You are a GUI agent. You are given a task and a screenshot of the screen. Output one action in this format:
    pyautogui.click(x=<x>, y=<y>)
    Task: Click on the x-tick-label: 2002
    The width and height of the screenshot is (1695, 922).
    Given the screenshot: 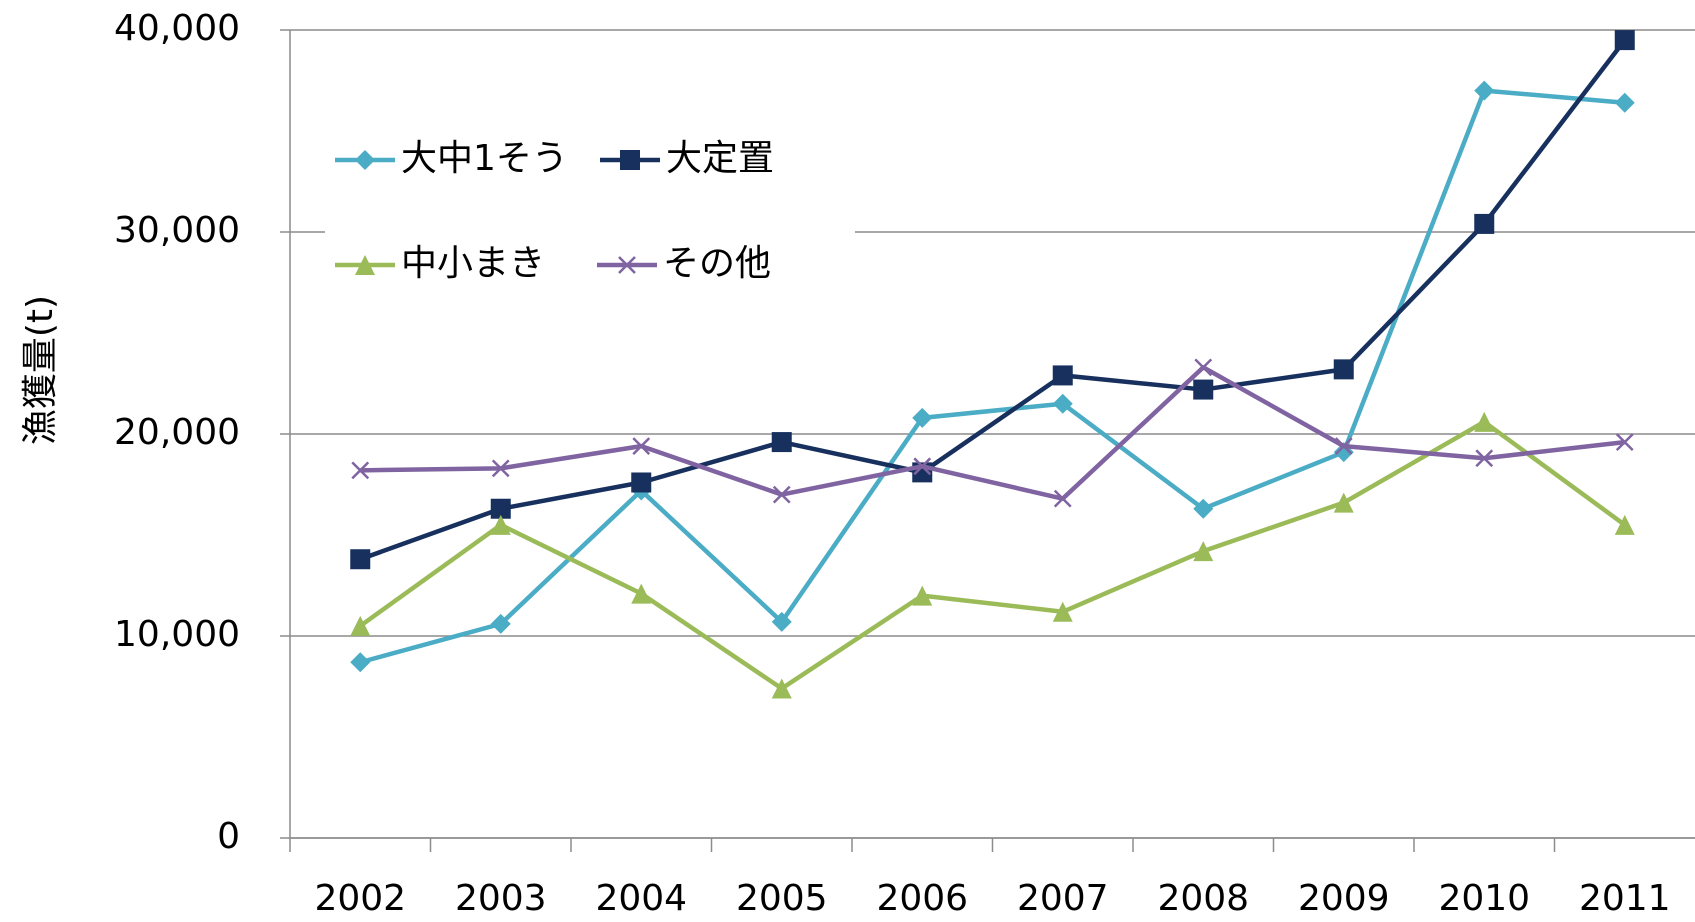 What is the action you would take?
    pyautogui.click(x=360, y=898)
    